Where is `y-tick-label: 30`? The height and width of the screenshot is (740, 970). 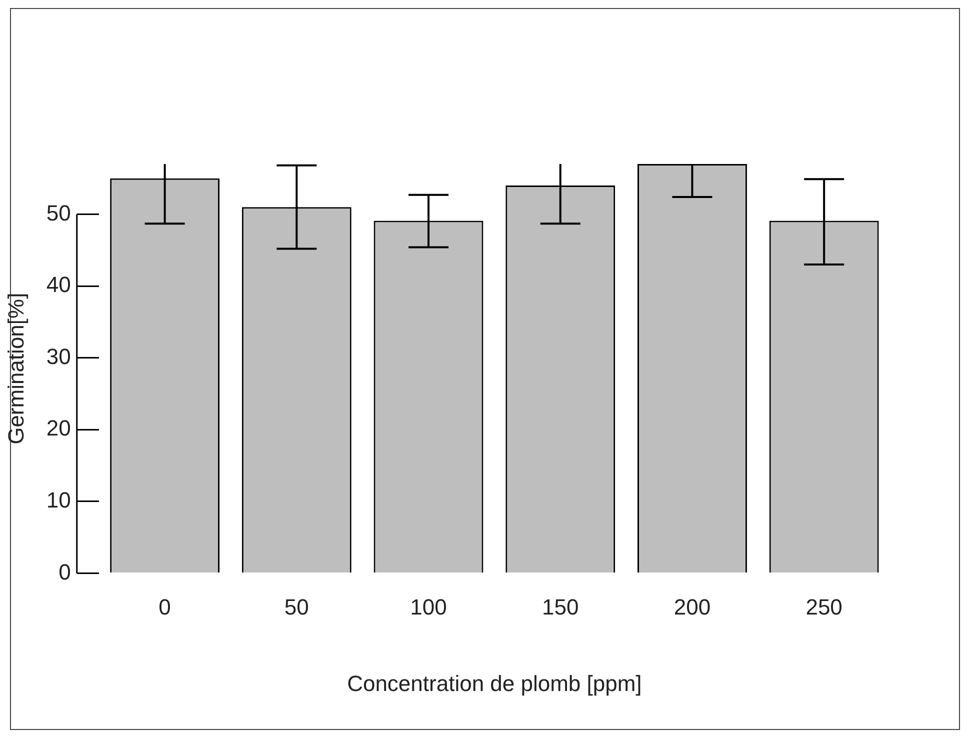
y-tick-label: 30 is located at coordinates (58, 356).